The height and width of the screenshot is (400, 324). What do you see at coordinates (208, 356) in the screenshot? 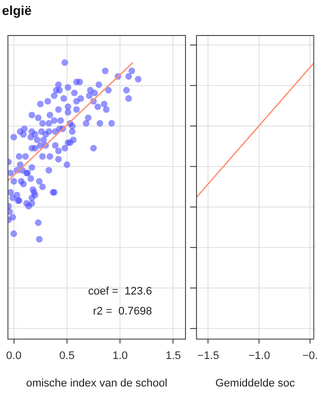
I see `x-tick-label: −1.5` at bounding box center [208, 356].